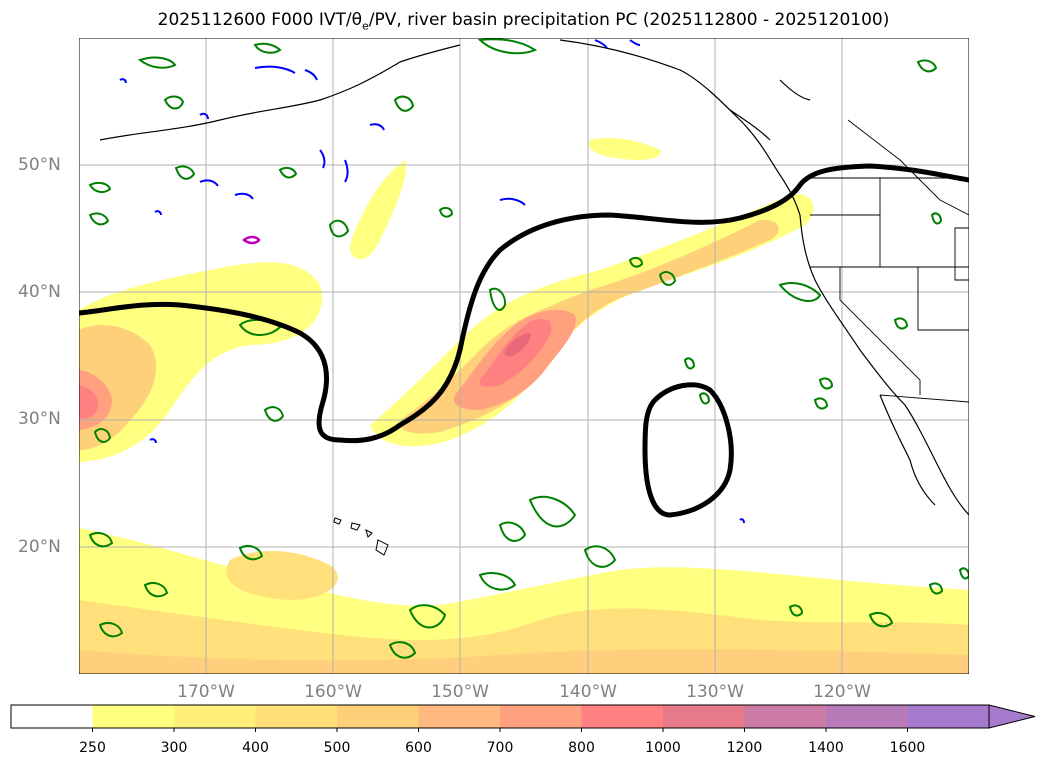 The image size is (1047, 767). What do you see at coordinates (581, 748) in the screenshot?
I see `colorbar-label: 800` at bounding box center [581, 748].